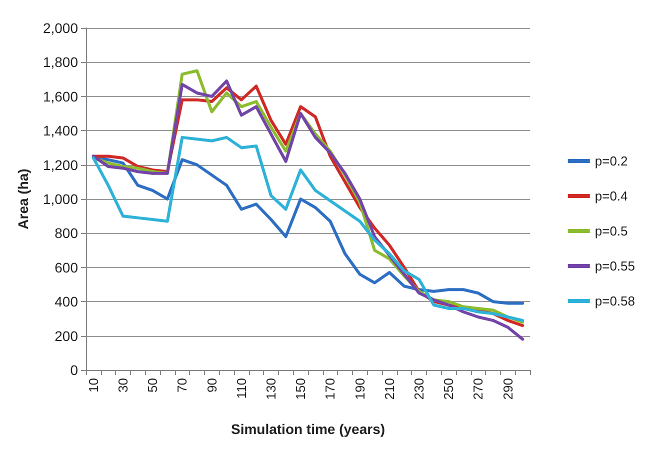 Image resolution: width=660 pixels, height=464 pixels. What do you see at coordinates (308, 429) in the screenshot?
I see `x-axis-title: Simulation time (years)` at bounding box center [308, 429].